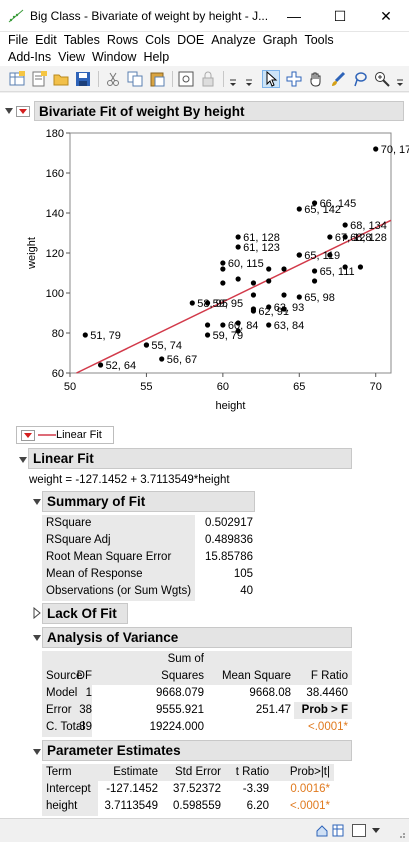  What do you see at coordinates (61, 79) in the screenshot?
I see `open-icon` at bounding box center [61, 79].